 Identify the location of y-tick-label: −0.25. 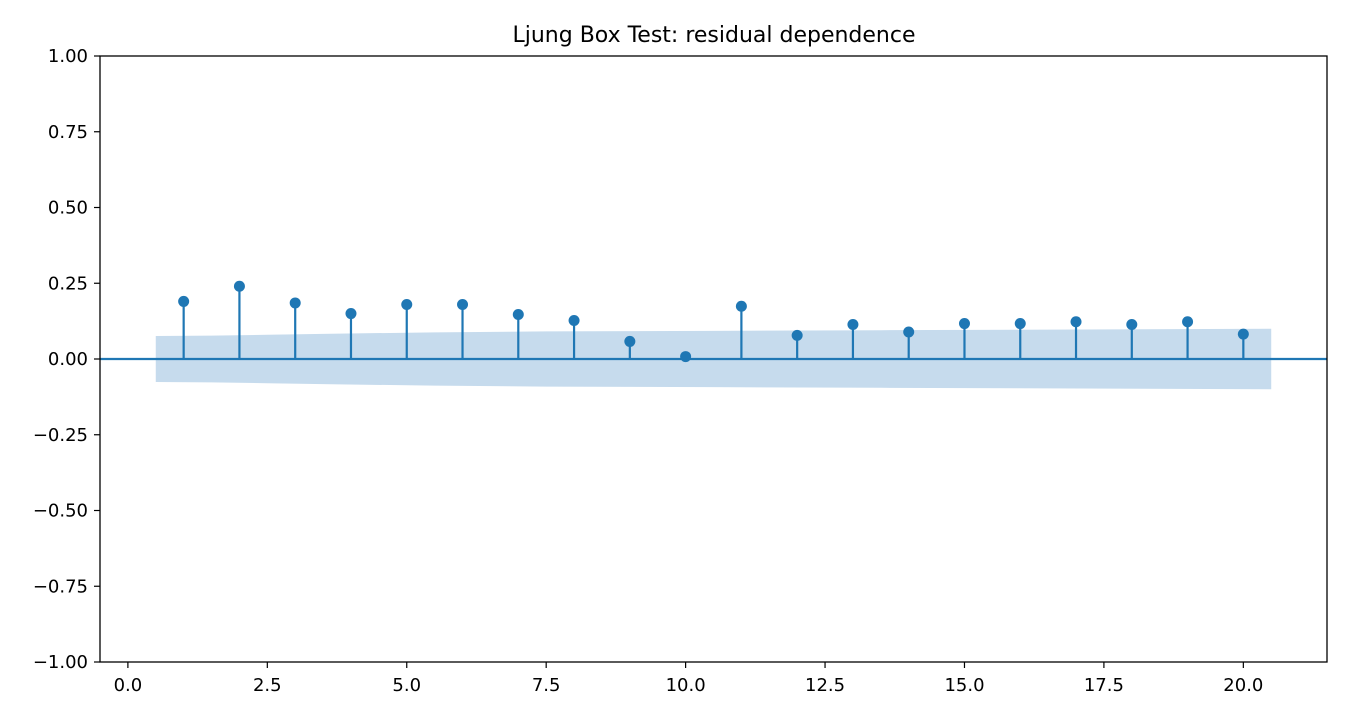
(60, 435).